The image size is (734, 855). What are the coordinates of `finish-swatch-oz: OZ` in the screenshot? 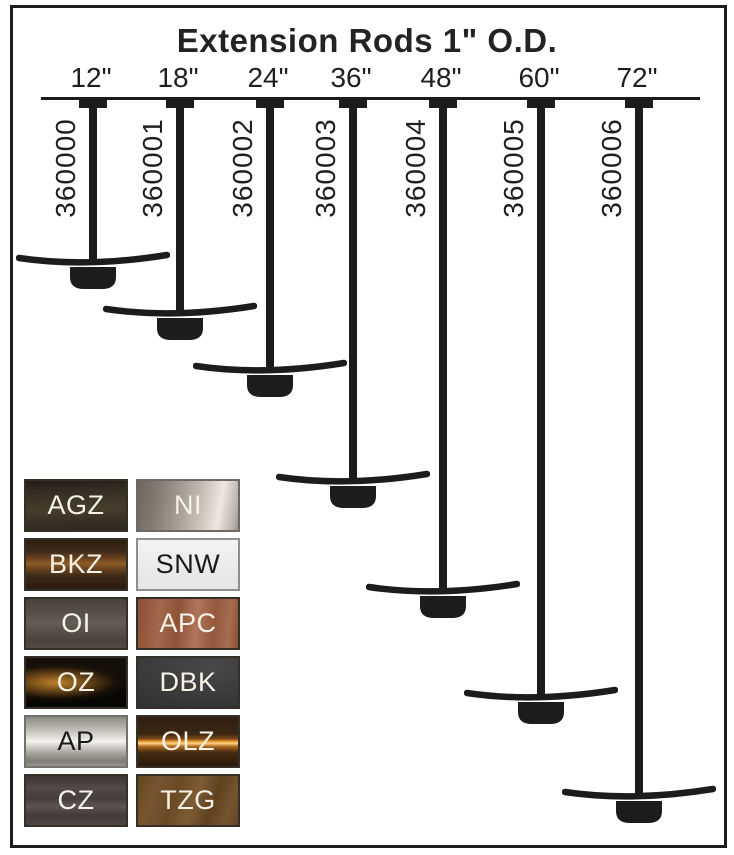 It's located at (76, 682).